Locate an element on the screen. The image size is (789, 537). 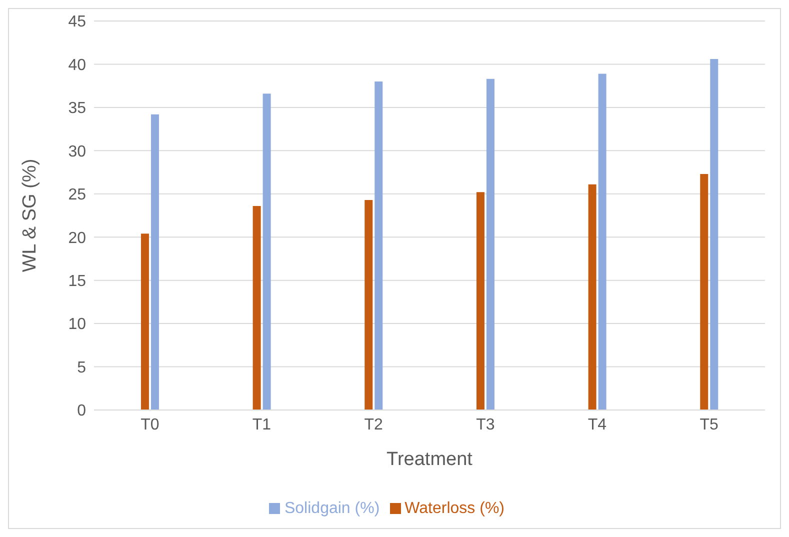
y-tick-label: 45 is located at coordinates (77, 22).